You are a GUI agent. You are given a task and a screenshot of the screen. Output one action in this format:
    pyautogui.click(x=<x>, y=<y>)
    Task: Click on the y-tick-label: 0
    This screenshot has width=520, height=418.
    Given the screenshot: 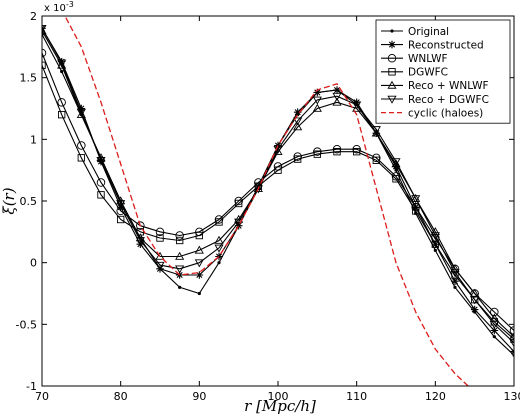 What is the action you would take?
    pyautogui.click(x=33, y=263)
    